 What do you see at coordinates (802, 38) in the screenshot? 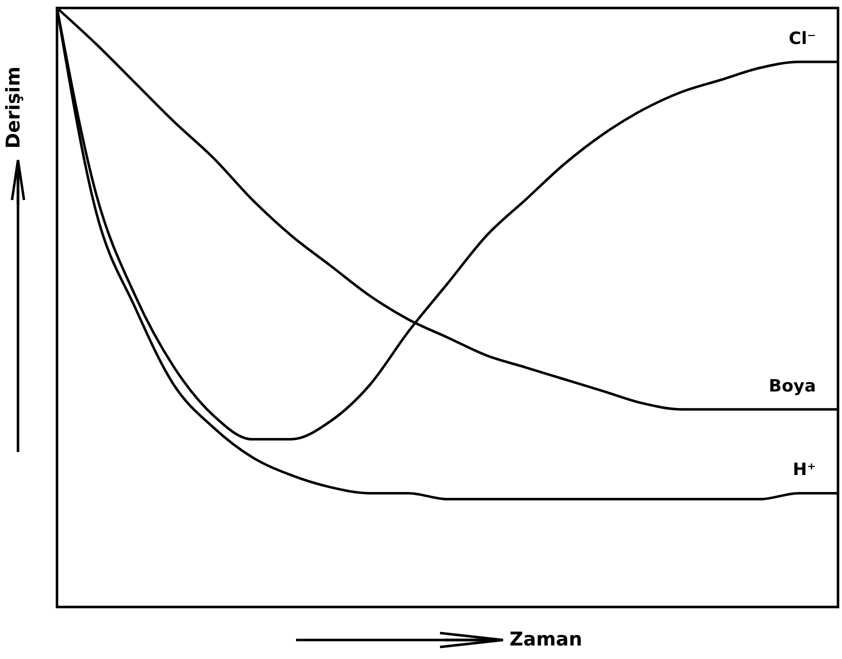
I see `series-label: Cl⁻` at bounding box center [802, 38].